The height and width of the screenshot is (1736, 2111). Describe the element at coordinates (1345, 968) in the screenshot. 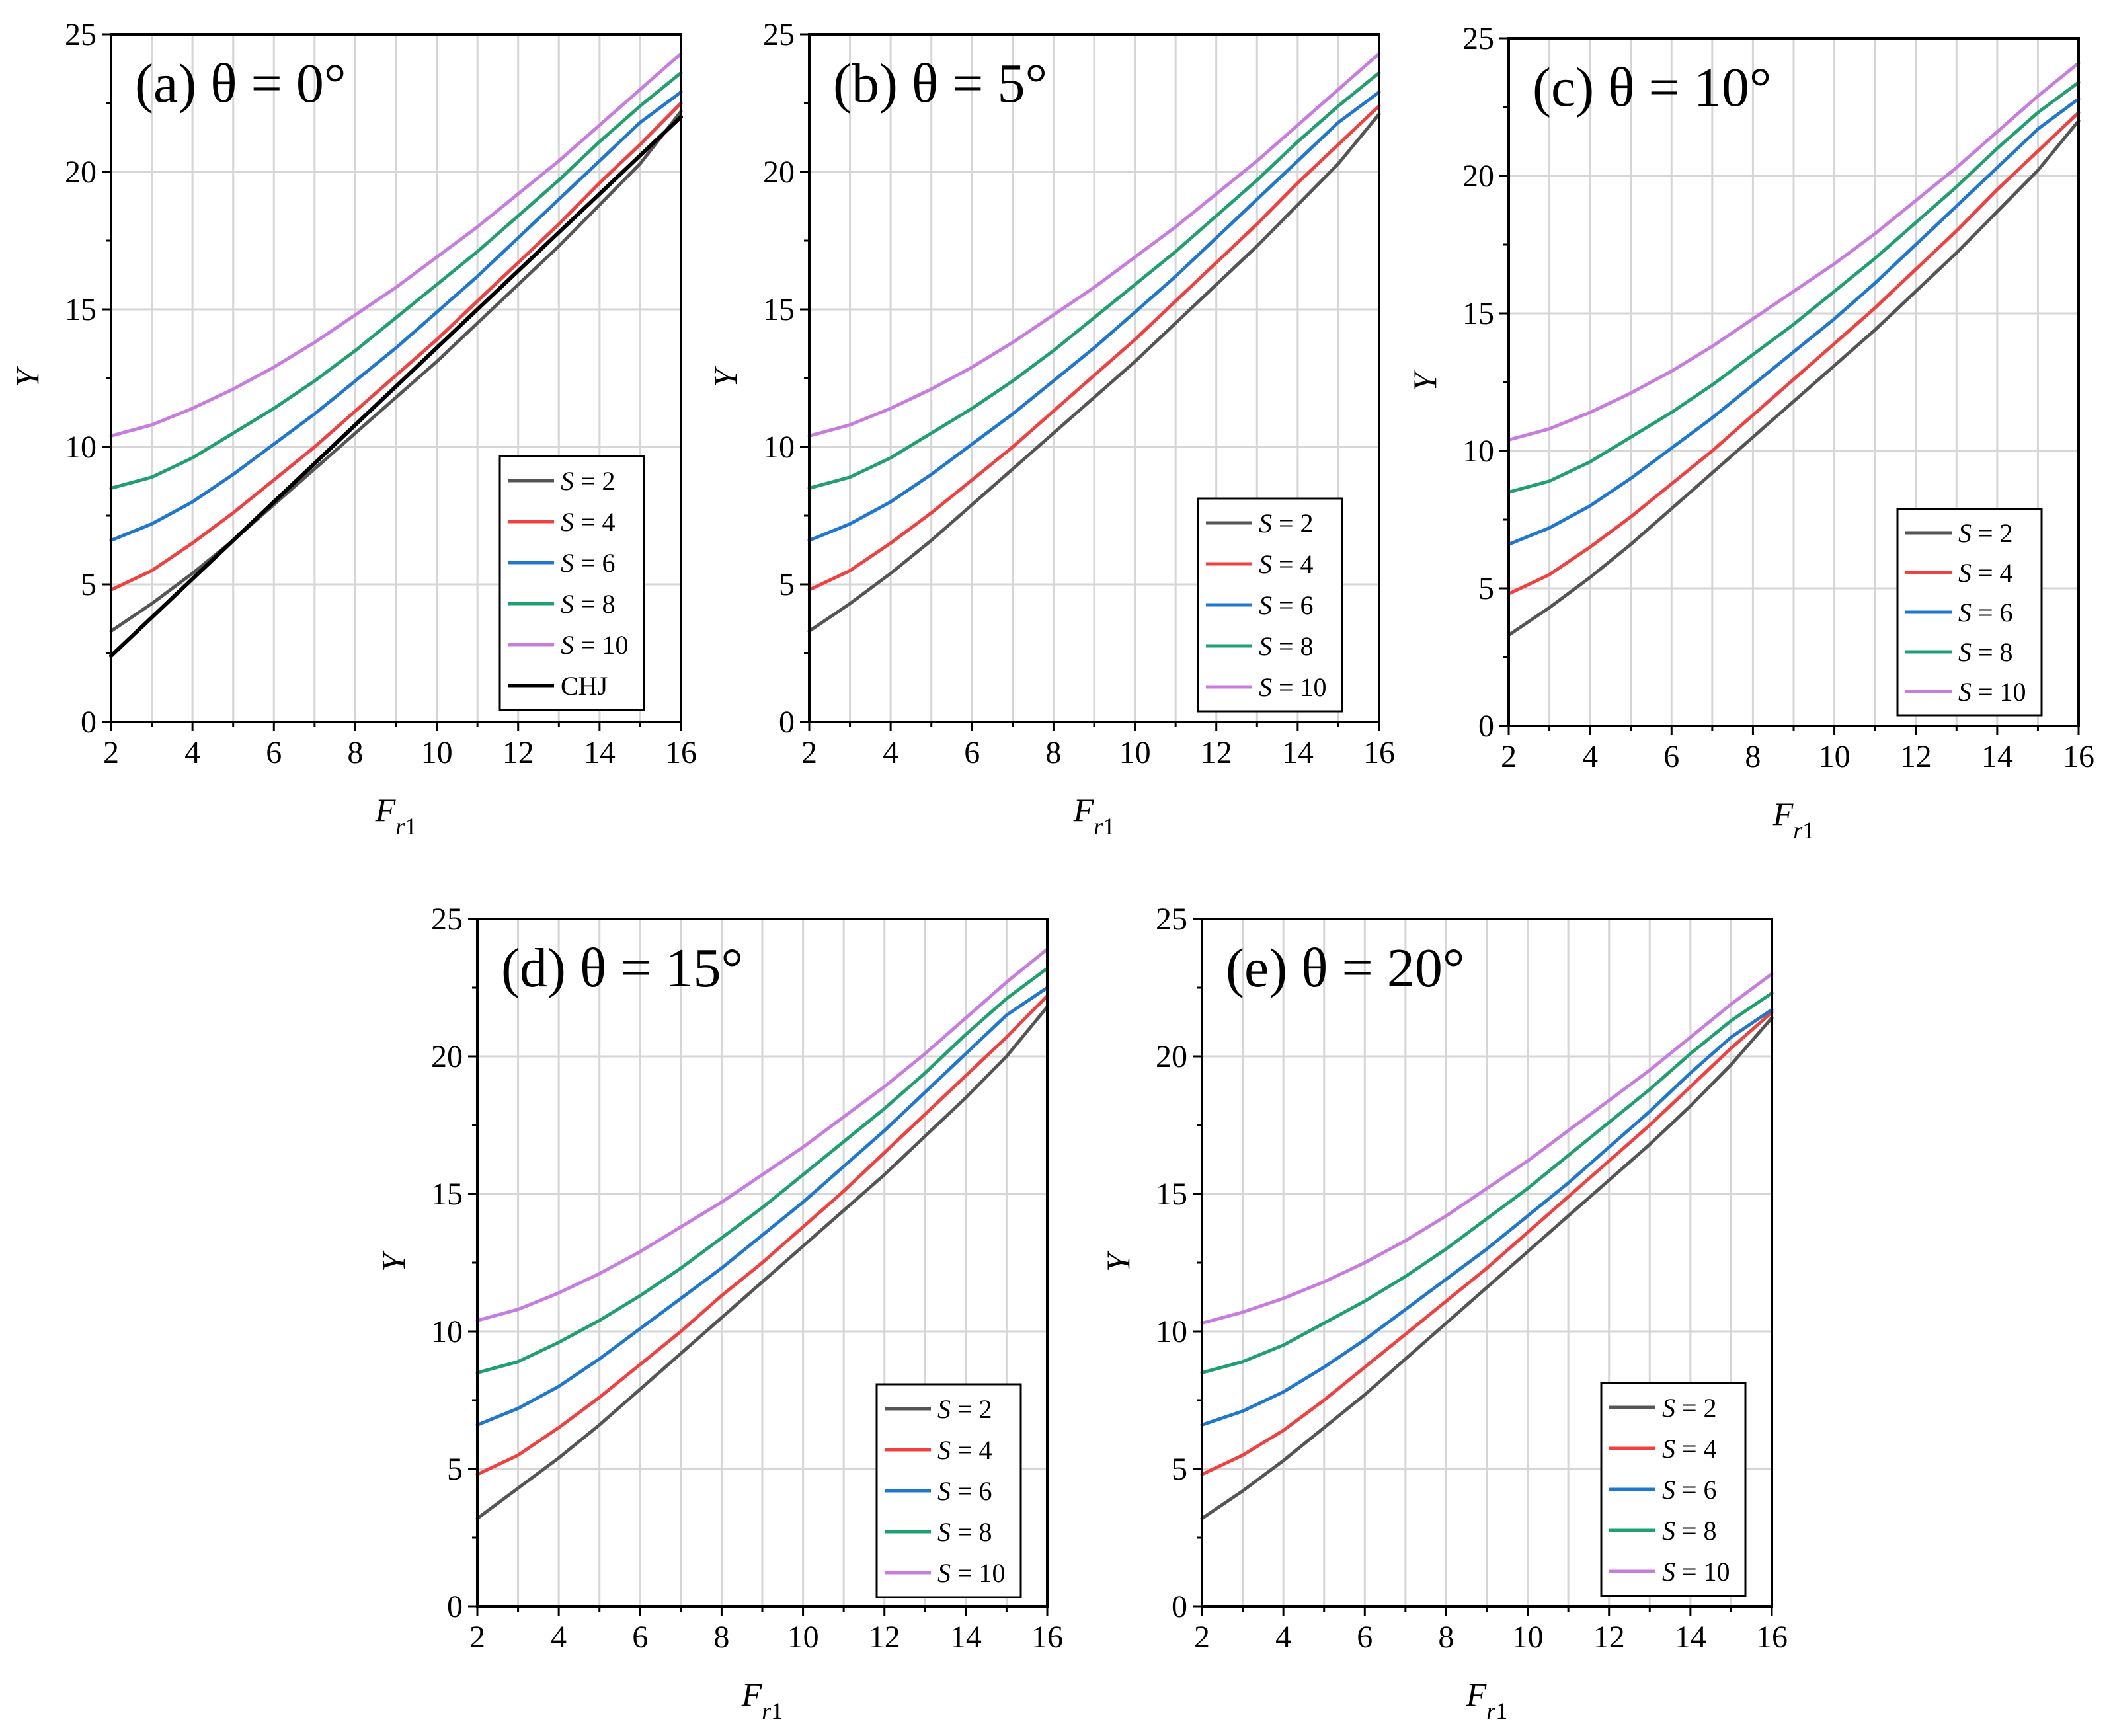

I see `panel-title: (e) θ = 20°` at that location.